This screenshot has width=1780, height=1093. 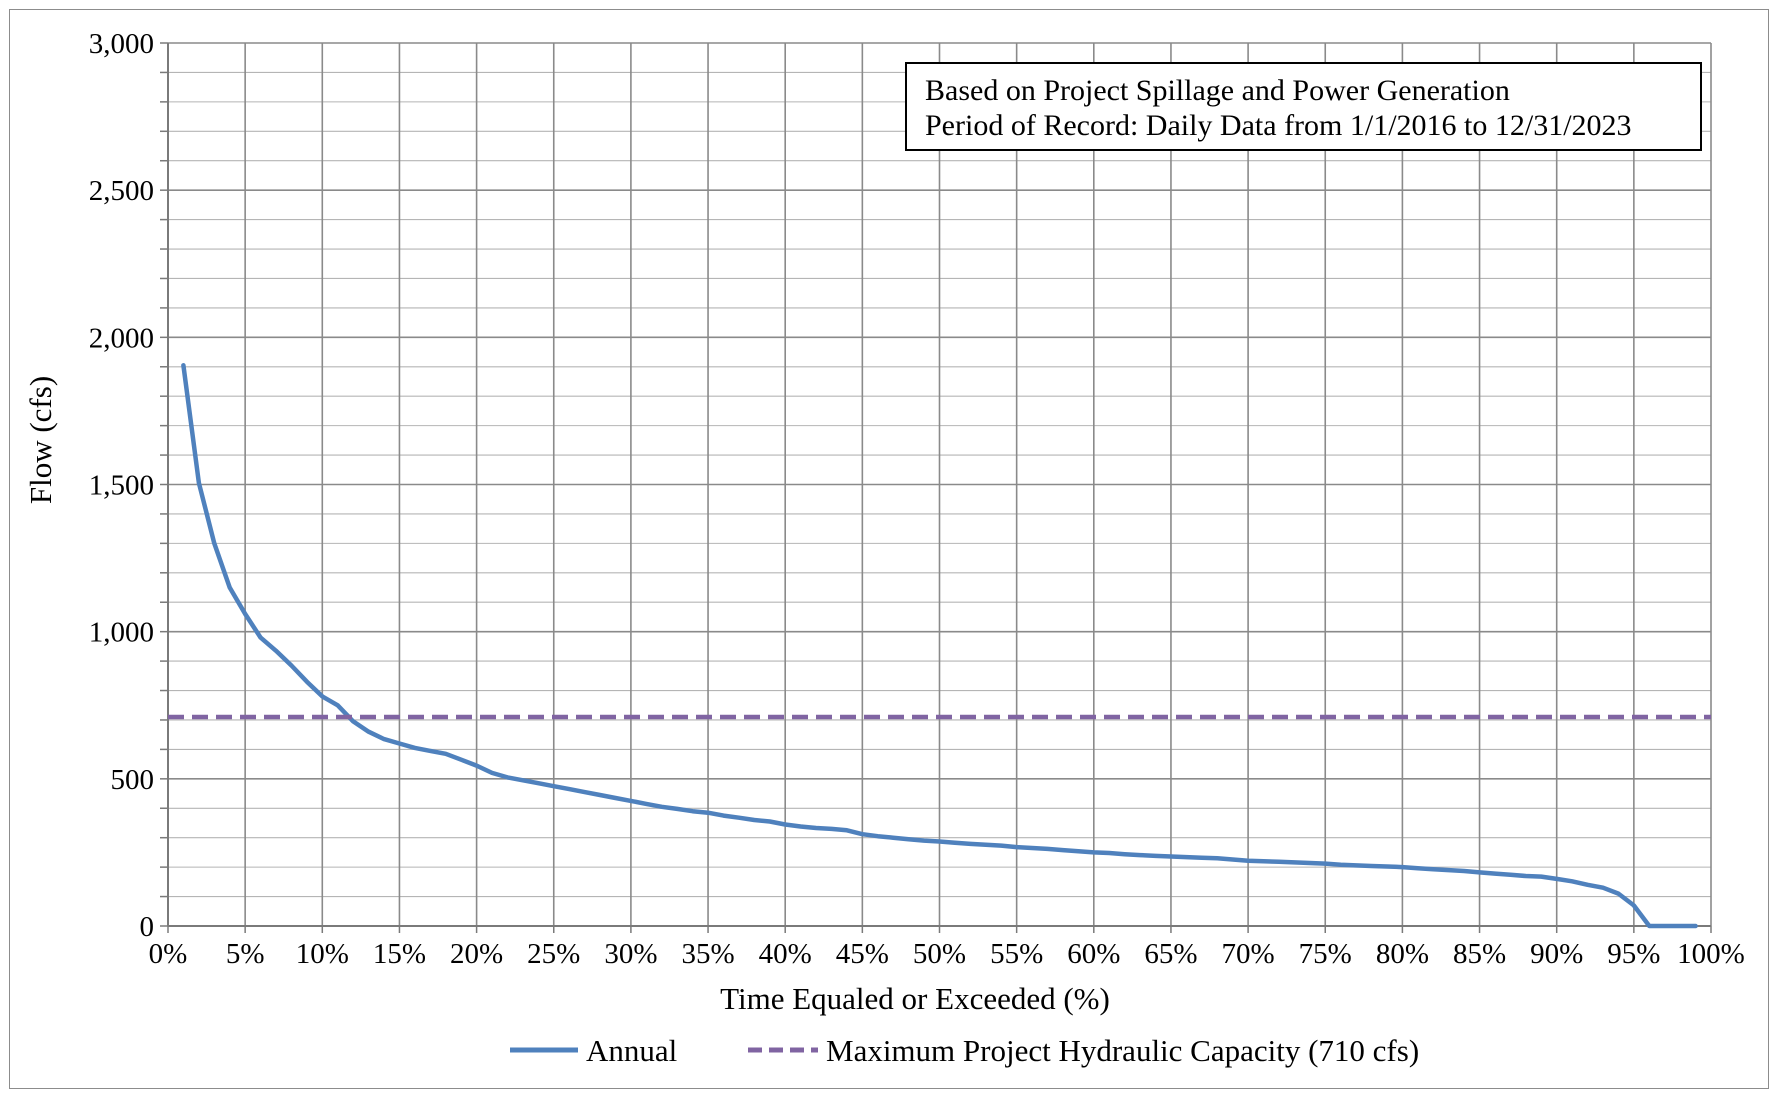 I want to click on x-tick-label: 95%, so click(x=1633, y=954).